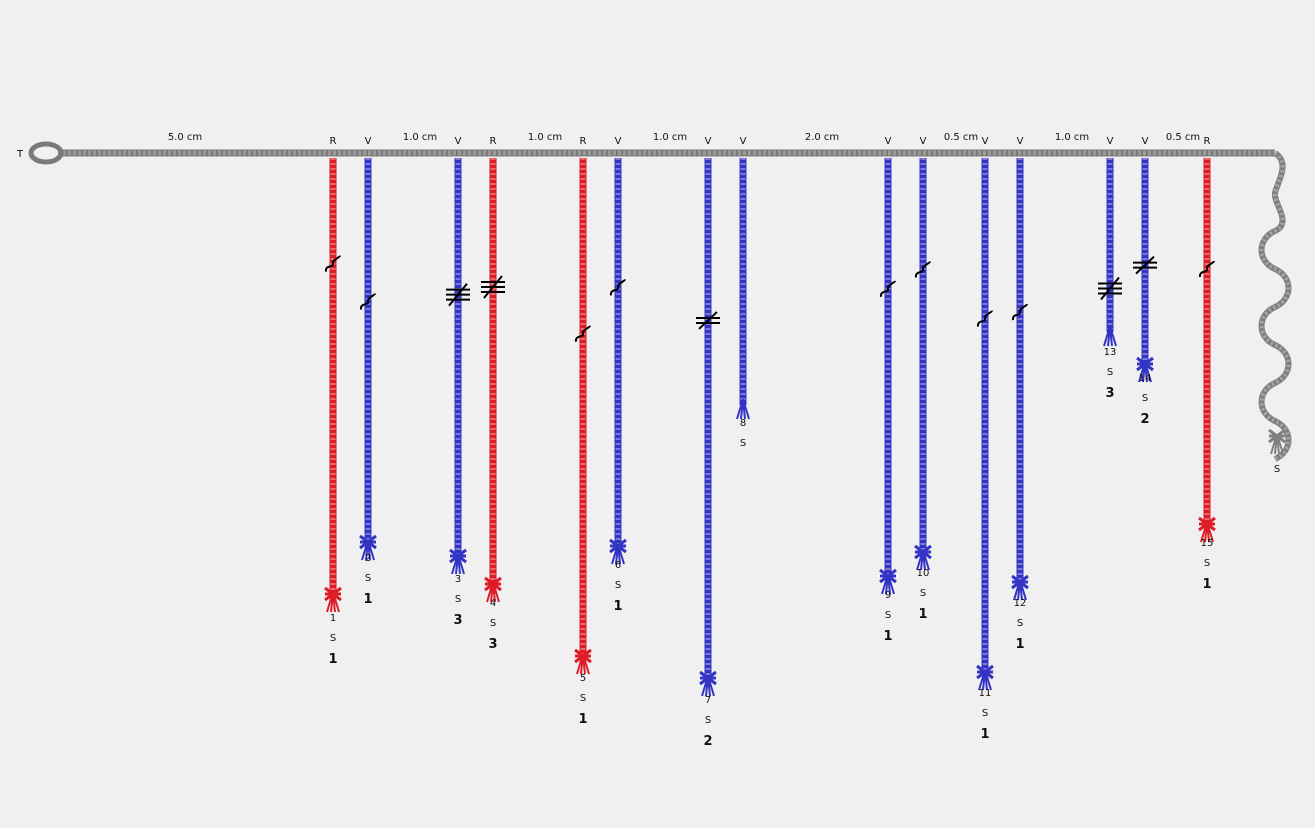 The image size is (1315, 828). I want to click on cord-number: 9, so click(888, 595).